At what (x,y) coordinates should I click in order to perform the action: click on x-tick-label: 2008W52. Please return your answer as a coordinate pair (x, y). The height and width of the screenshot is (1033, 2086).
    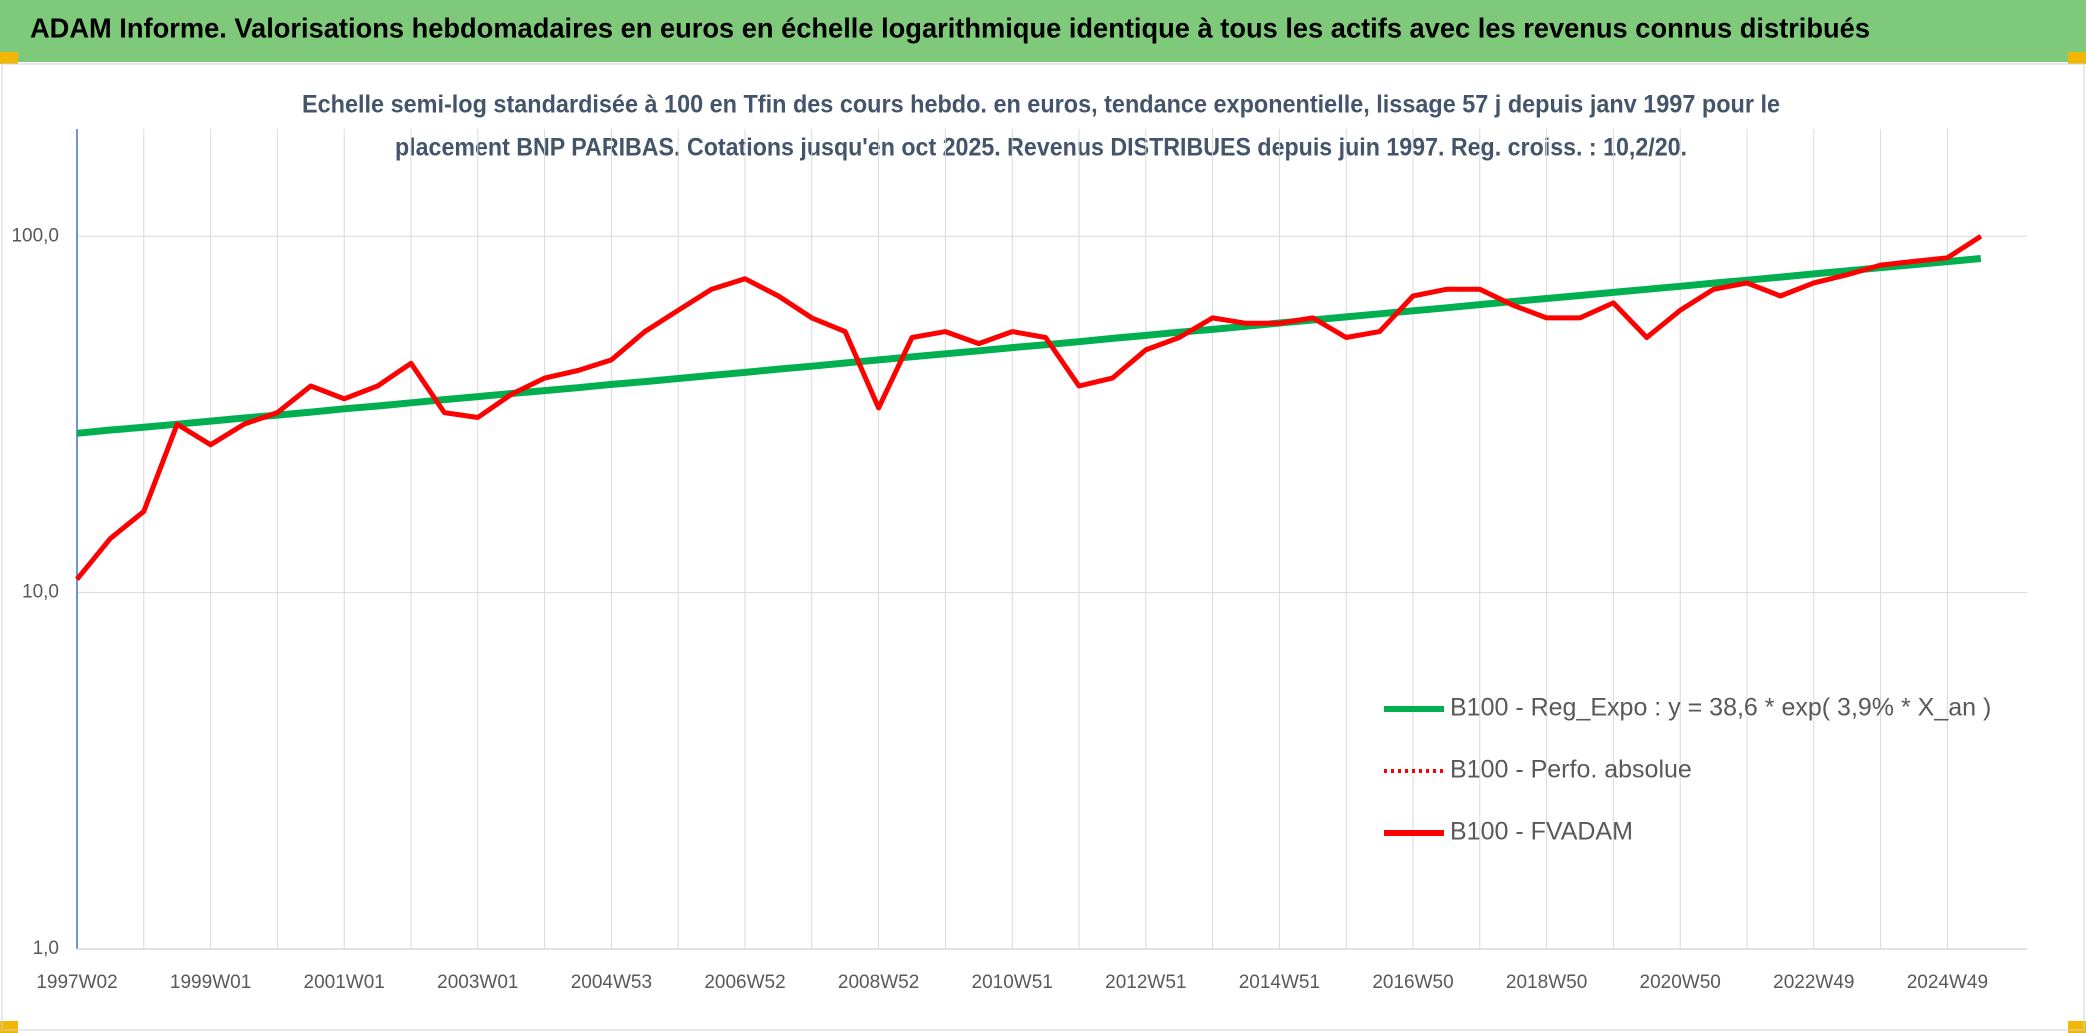
    Looking at the image, I should click on (878, 982).